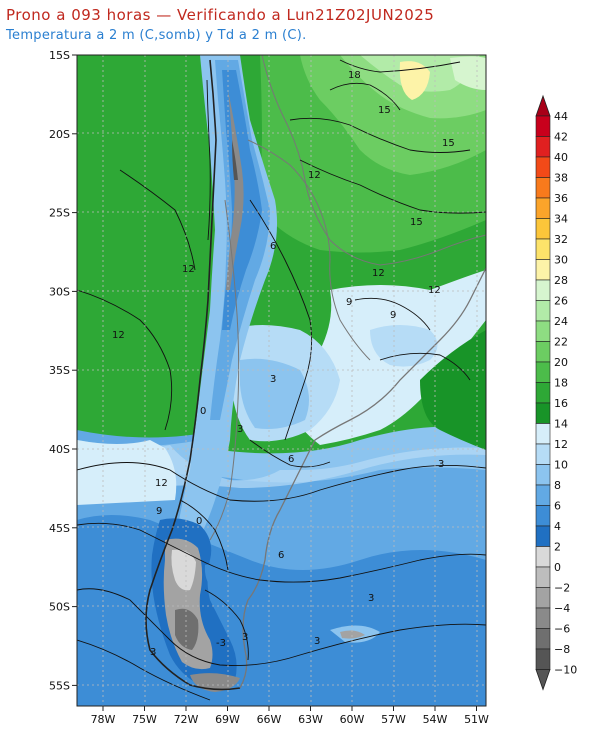  Describe the element at coordinates (310, 719) in the screenshot. I see `lon-label: 63W` at that location.